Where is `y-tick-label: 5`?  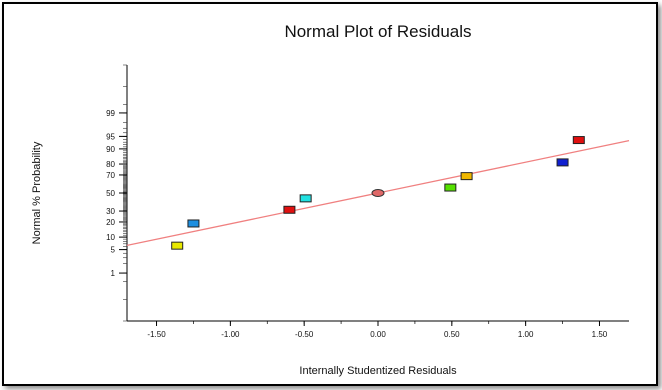 y-tick-label: 5 is located at coordinates (113, 250).